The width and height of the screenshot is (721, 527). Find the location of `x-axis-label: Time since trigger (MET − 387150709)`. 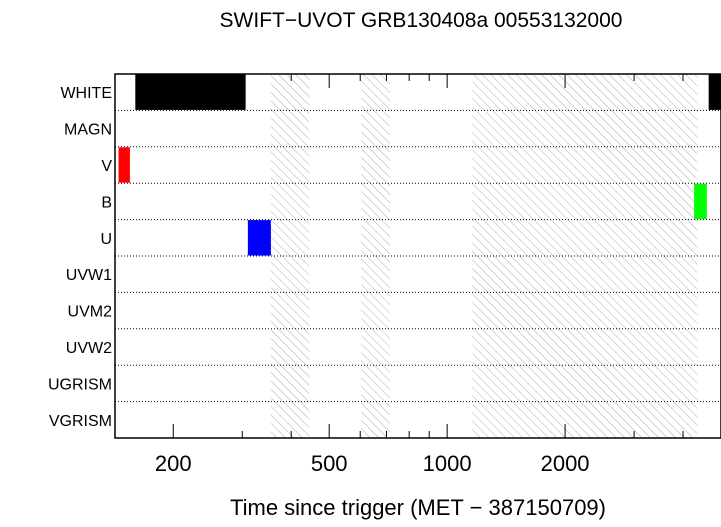

x-axis-label: Time since trigger (MET − 387150709) is located at coordinates (418, 507).